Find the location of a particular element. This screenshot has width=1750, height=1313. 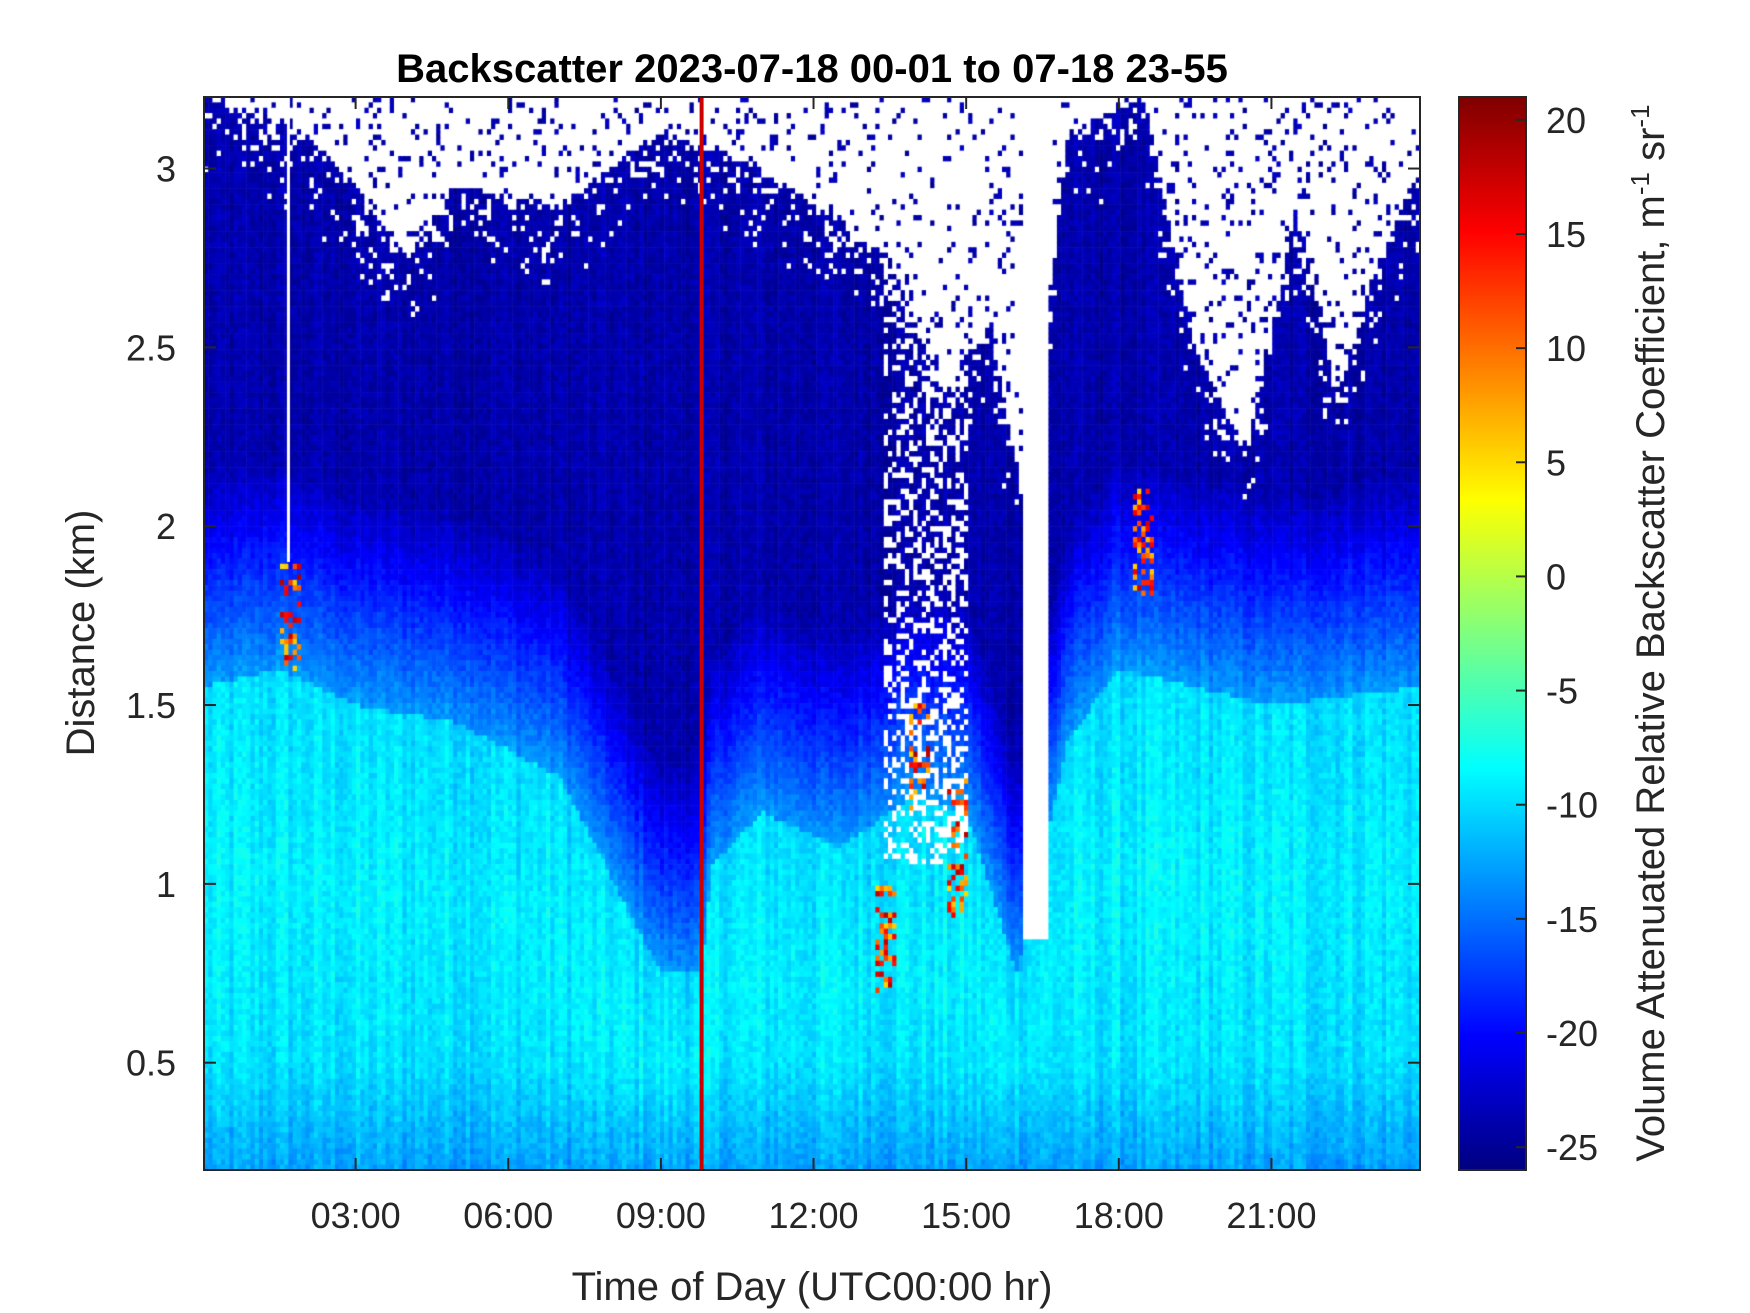

colorbar-tick-label: 5 is located at coordinates (1556, 462).